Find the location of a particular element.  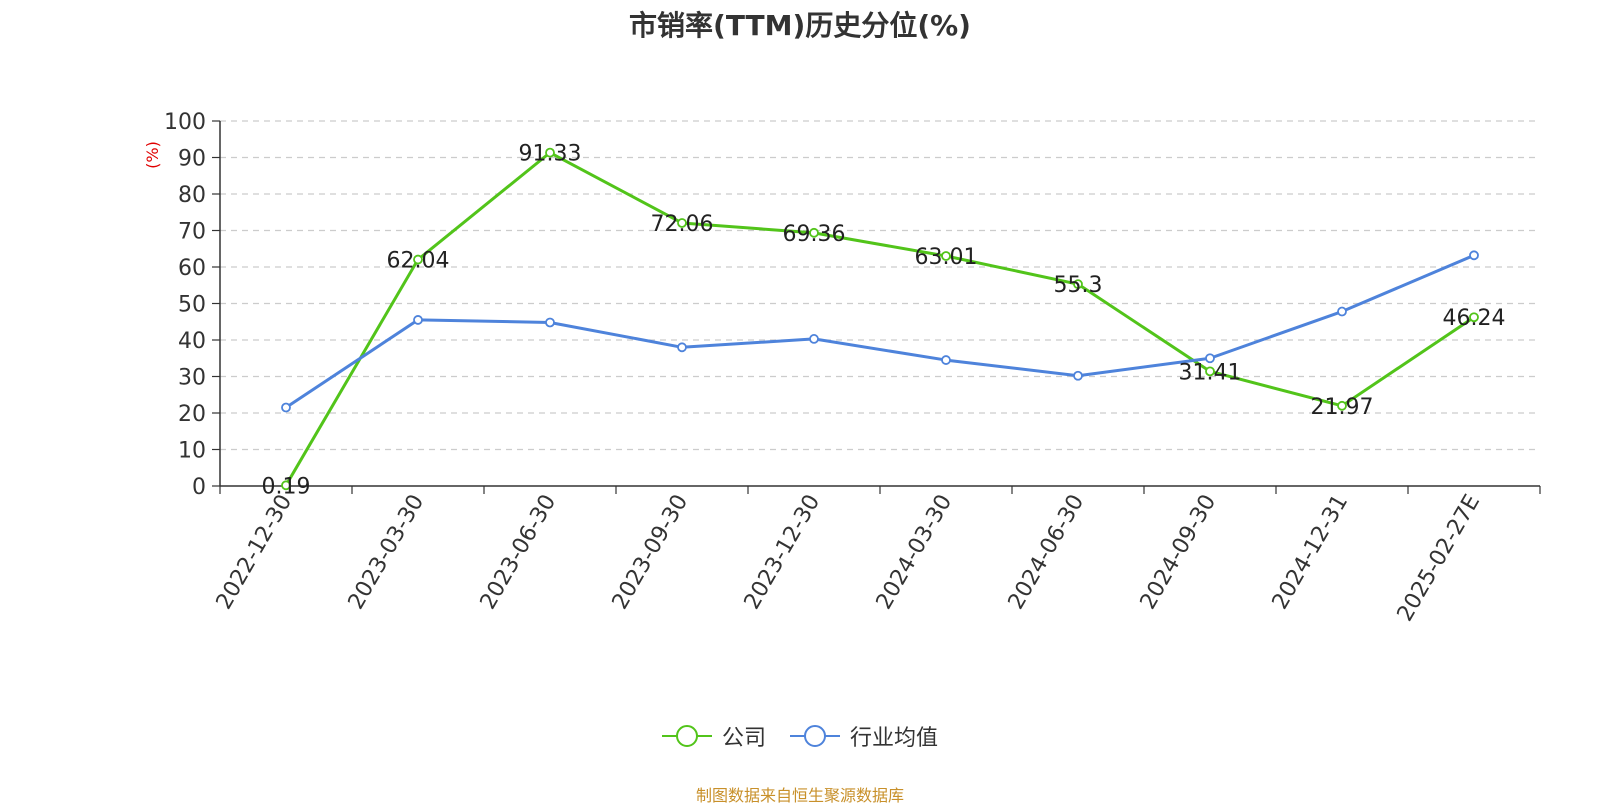

legend-item-industry: 行业均值 is located at coordinates (864, 736).